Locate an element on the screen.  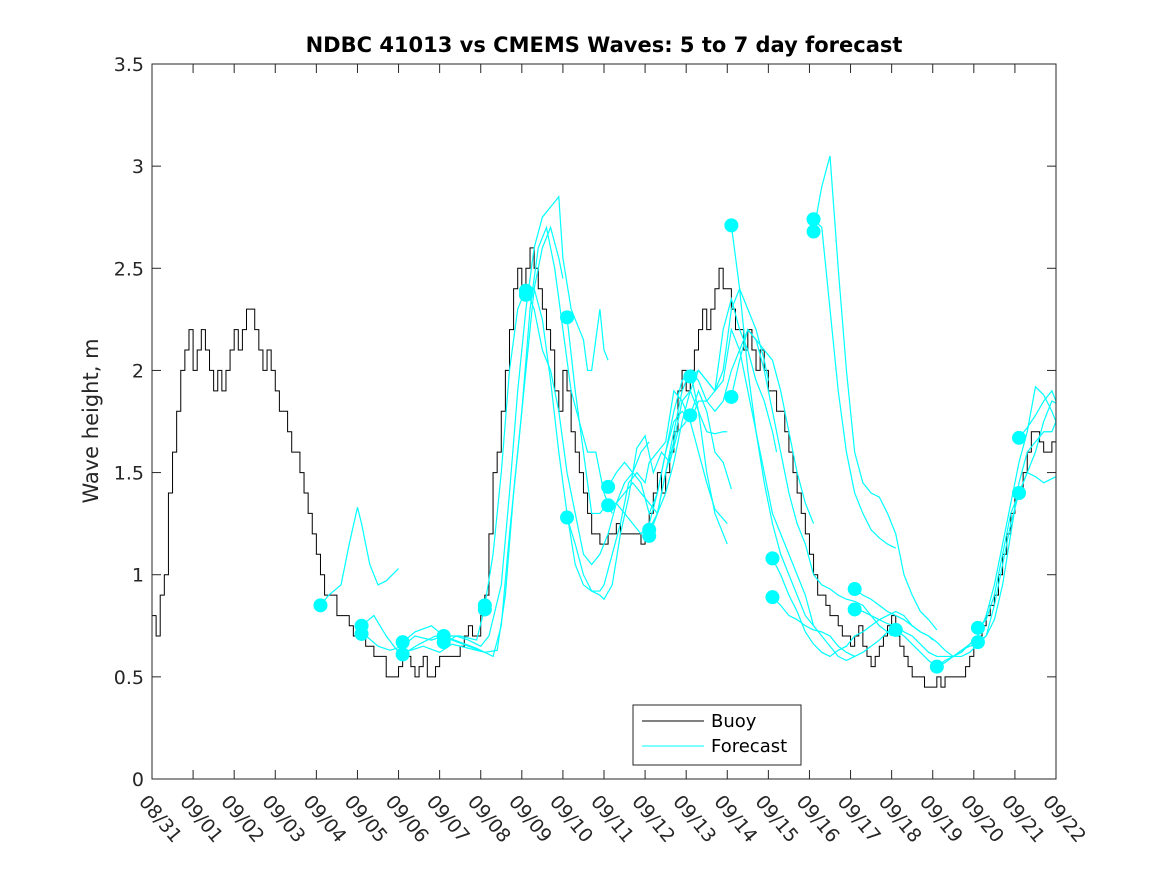
legend-buoy-label: Buoy is located at coordinates (734, 721).